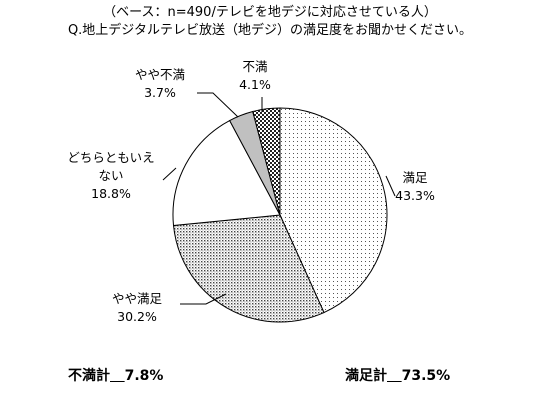 This screenshot has width=540, height=410. I want to click on satisfied-total-label: 満足計, so click(366, 376).